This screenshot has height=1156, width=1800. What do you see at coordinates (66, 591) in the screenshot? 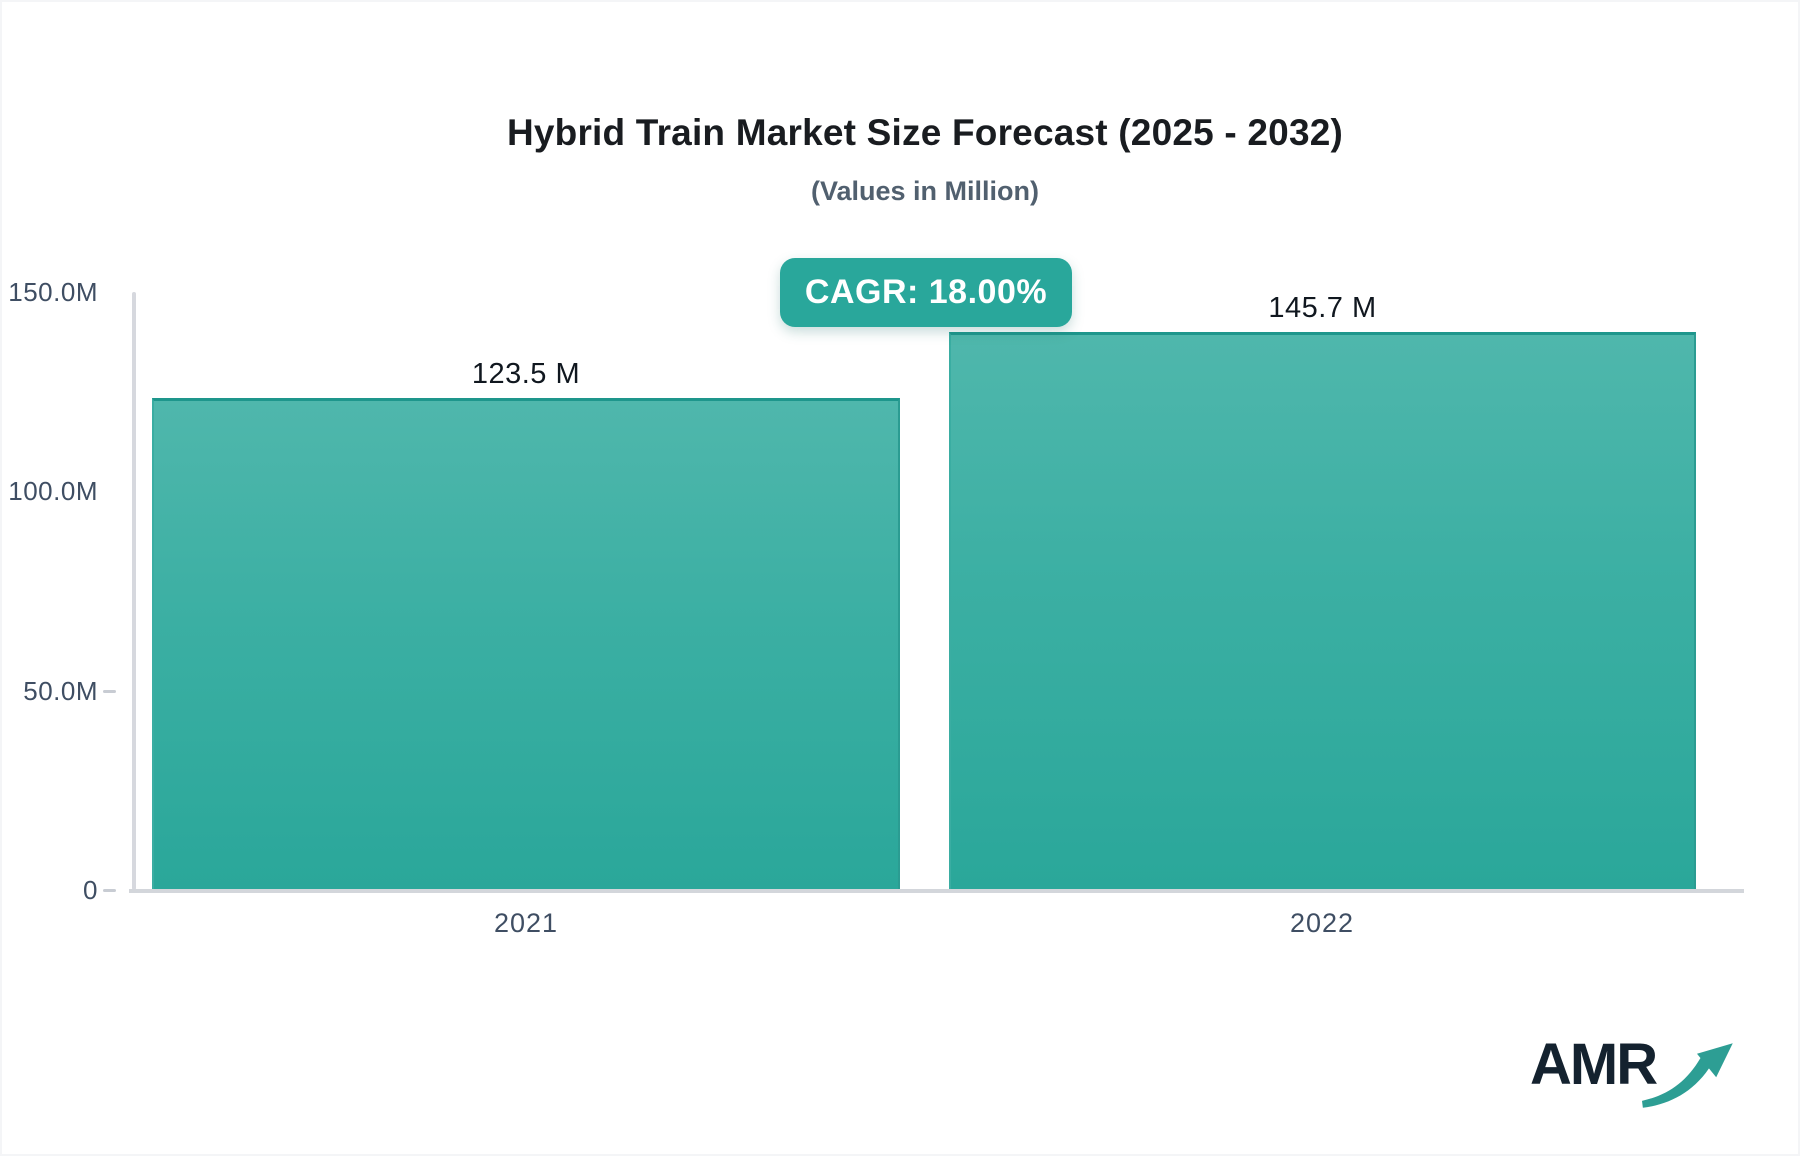
I see `y-axis-labels: 150.0M 100.0M 50.0M 0` at bounding box center [66, 591].